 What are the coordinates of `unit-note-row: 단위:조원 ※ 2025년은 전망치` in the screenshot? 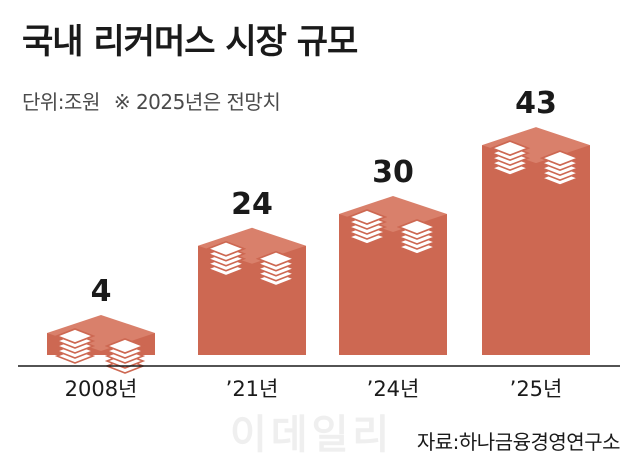 It's located at (151, 100).